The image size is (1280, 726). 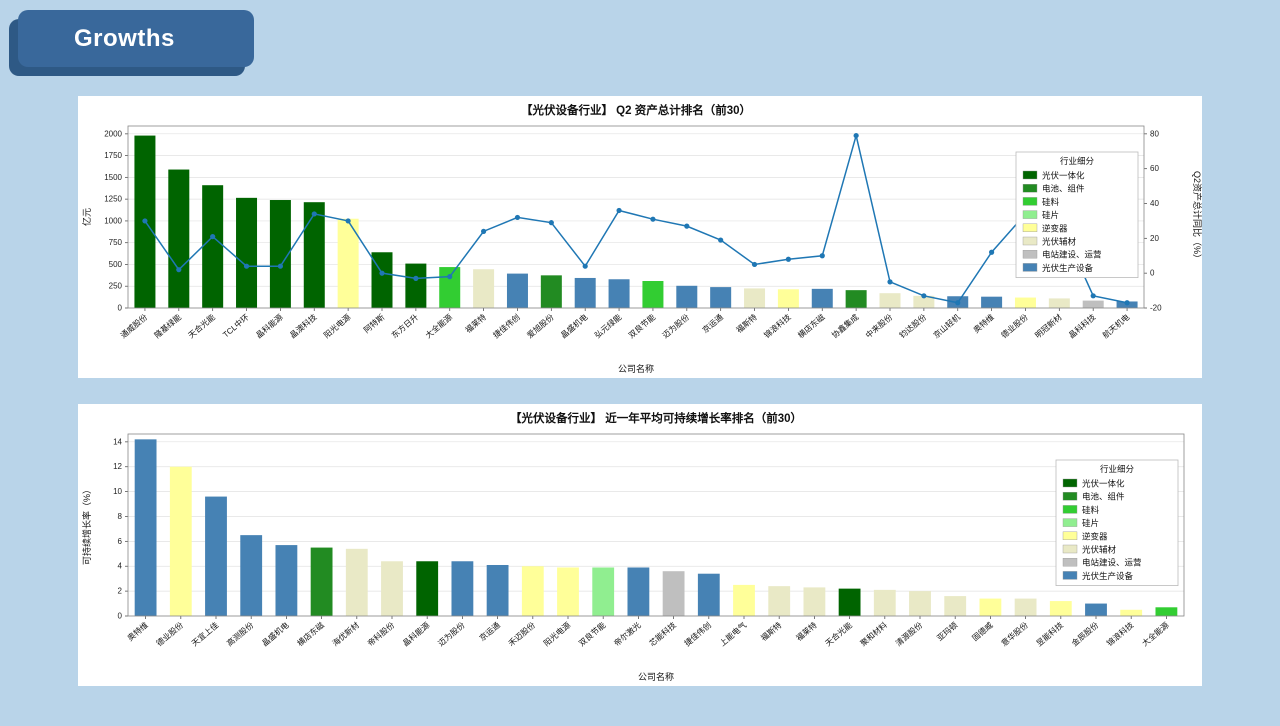 What do you see at coordinates (1154, 168) in the screenshot?
I see `y2-tick-label: 60` at bounding box center [1154, 168].